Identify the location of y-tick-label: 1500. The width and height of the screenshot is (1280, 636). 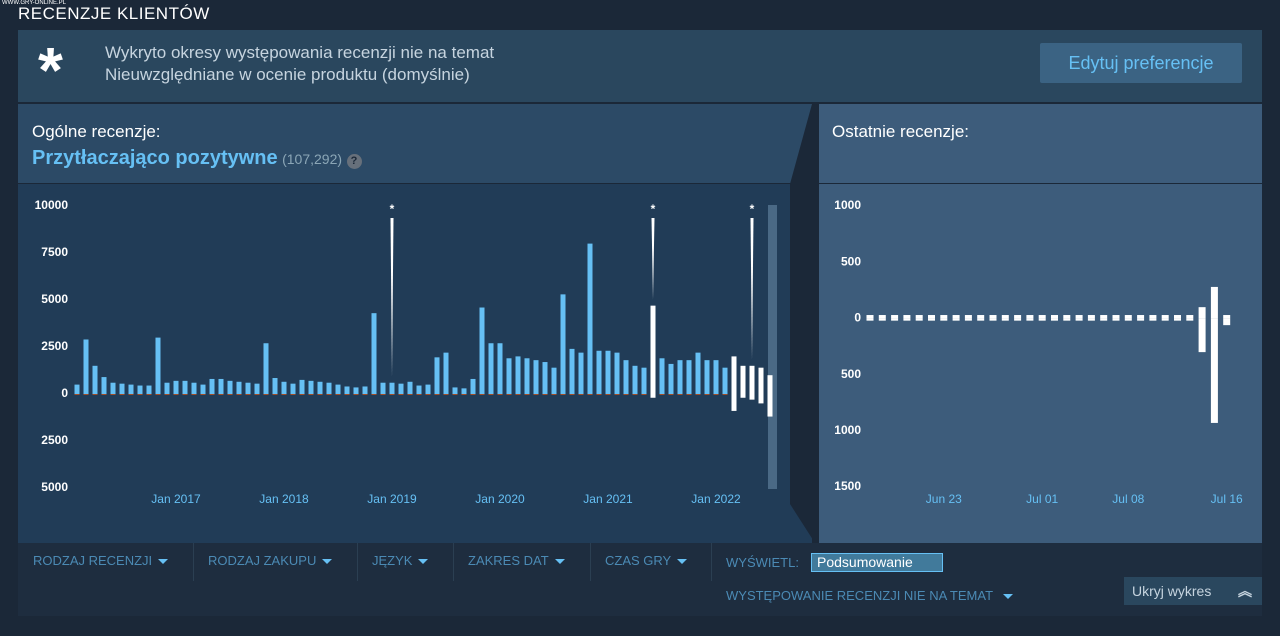
(847, 486).